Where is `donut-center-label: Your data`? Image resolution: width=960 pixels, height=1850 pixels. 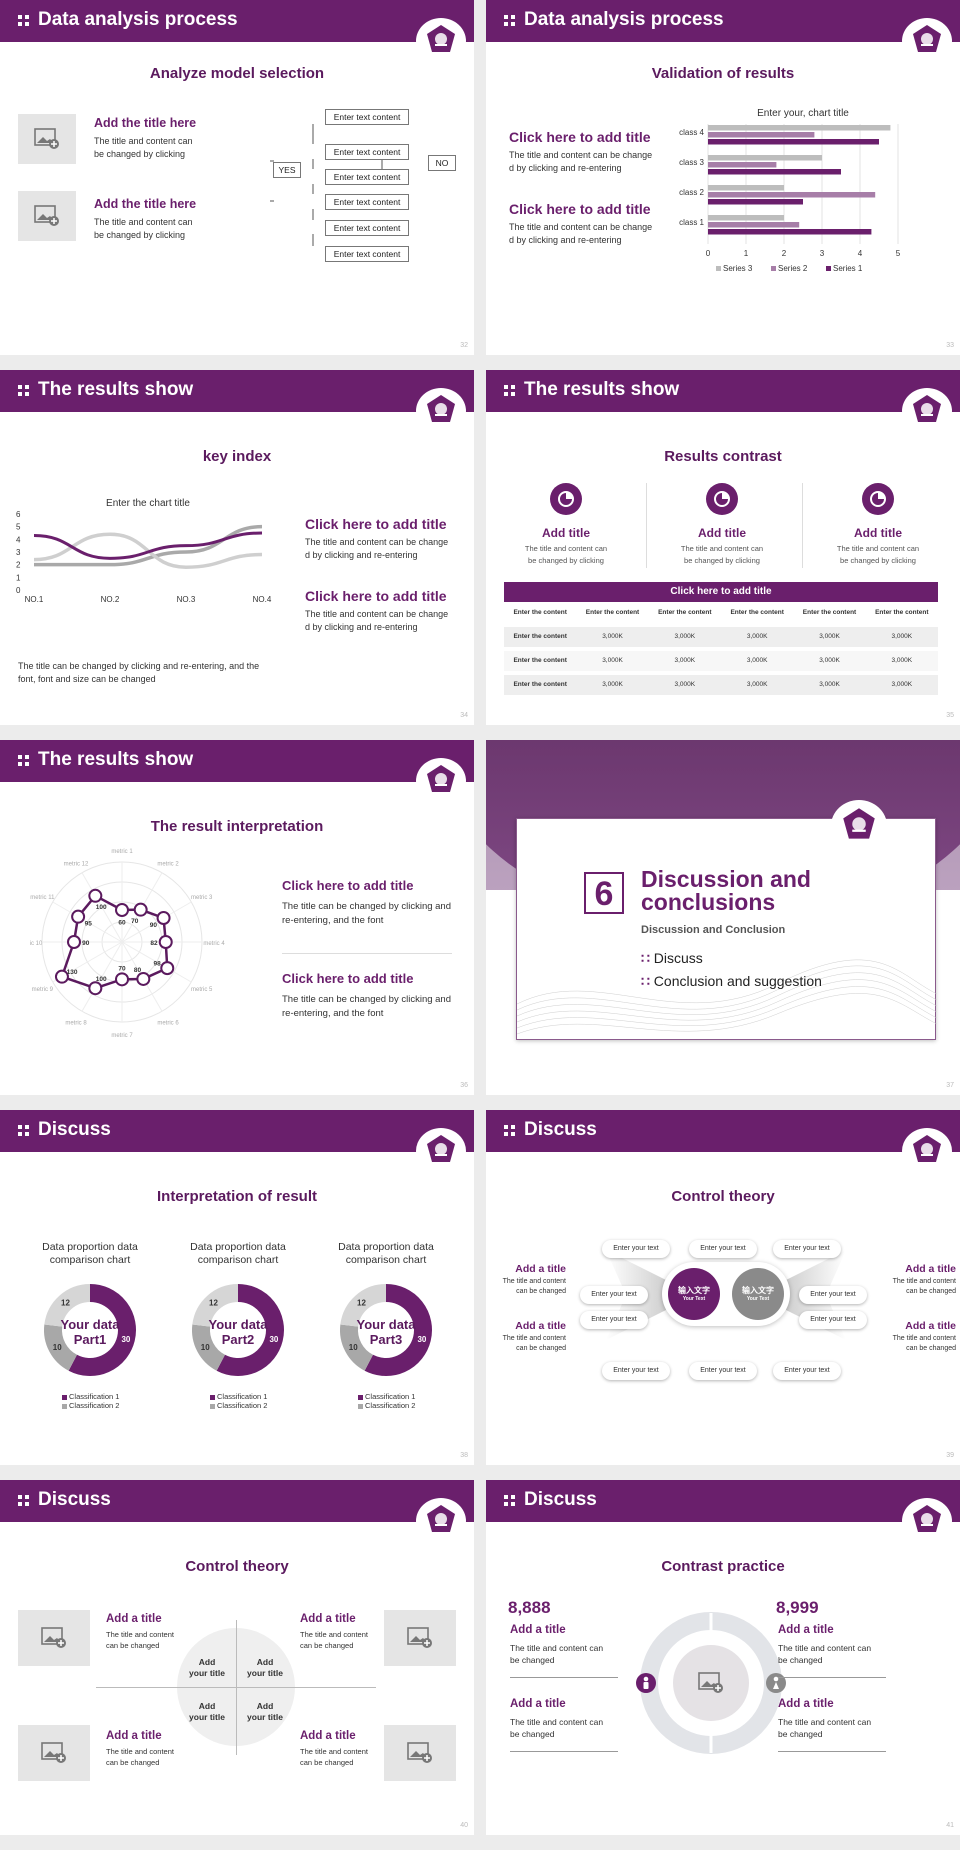 donut-center-label: Your data is located at coordinates (386, 1324).